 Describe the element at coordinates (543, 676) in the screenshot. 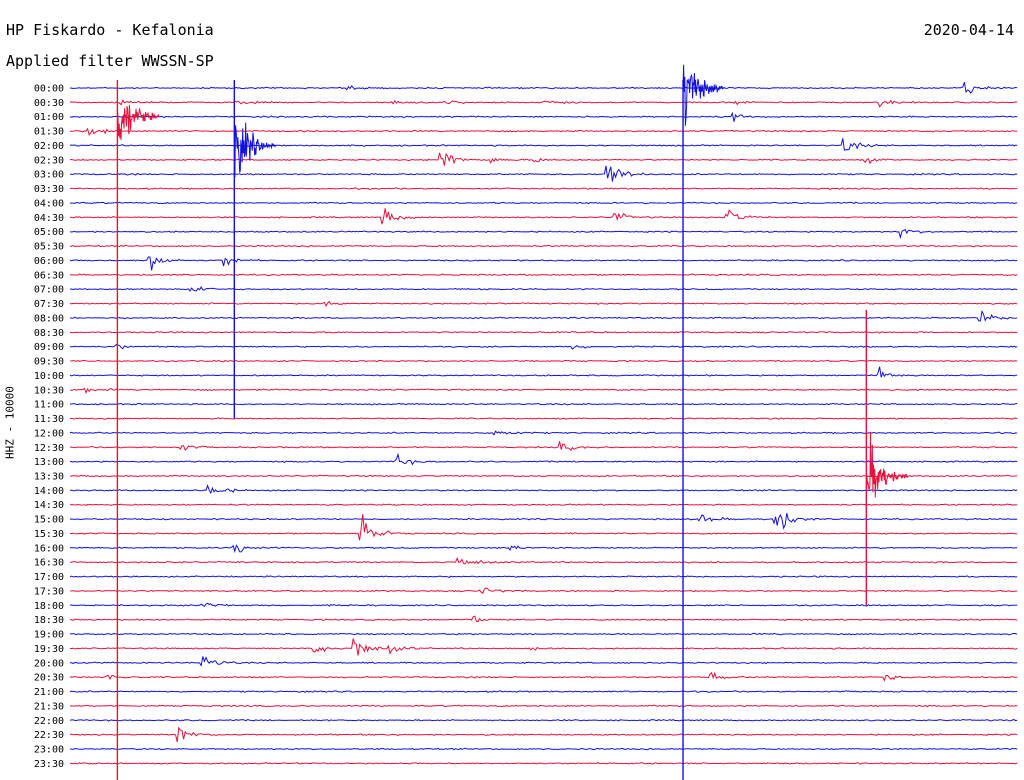

I see `trace-row-2030` at that location.